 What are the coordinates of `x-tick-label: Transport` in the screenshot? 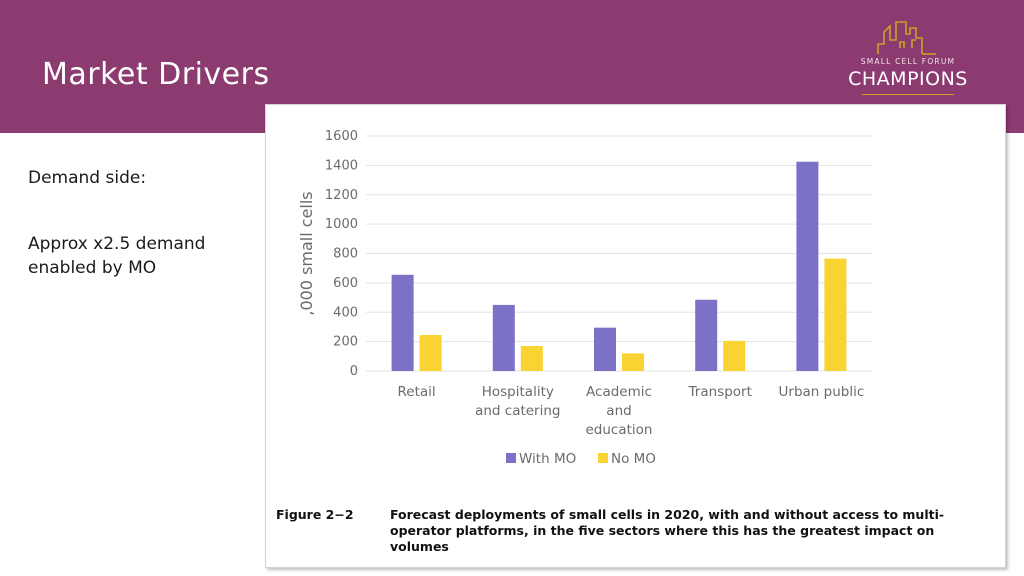 It's located at (720, 392).